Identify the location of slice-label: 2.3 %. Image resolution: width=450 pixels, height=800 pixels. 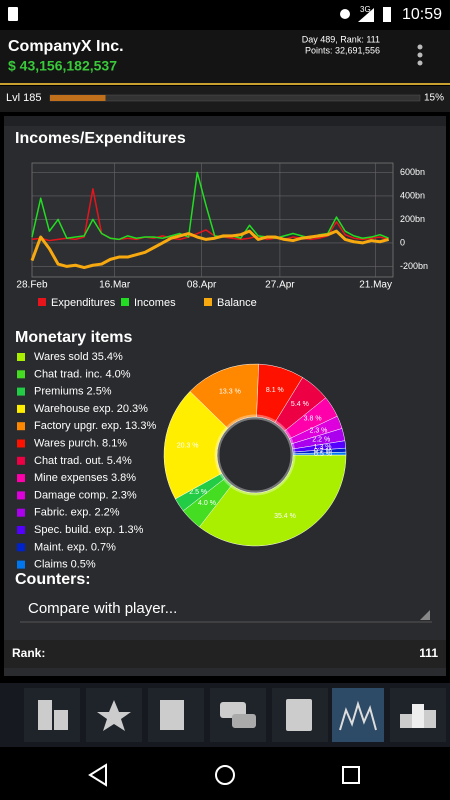
(318, 430).